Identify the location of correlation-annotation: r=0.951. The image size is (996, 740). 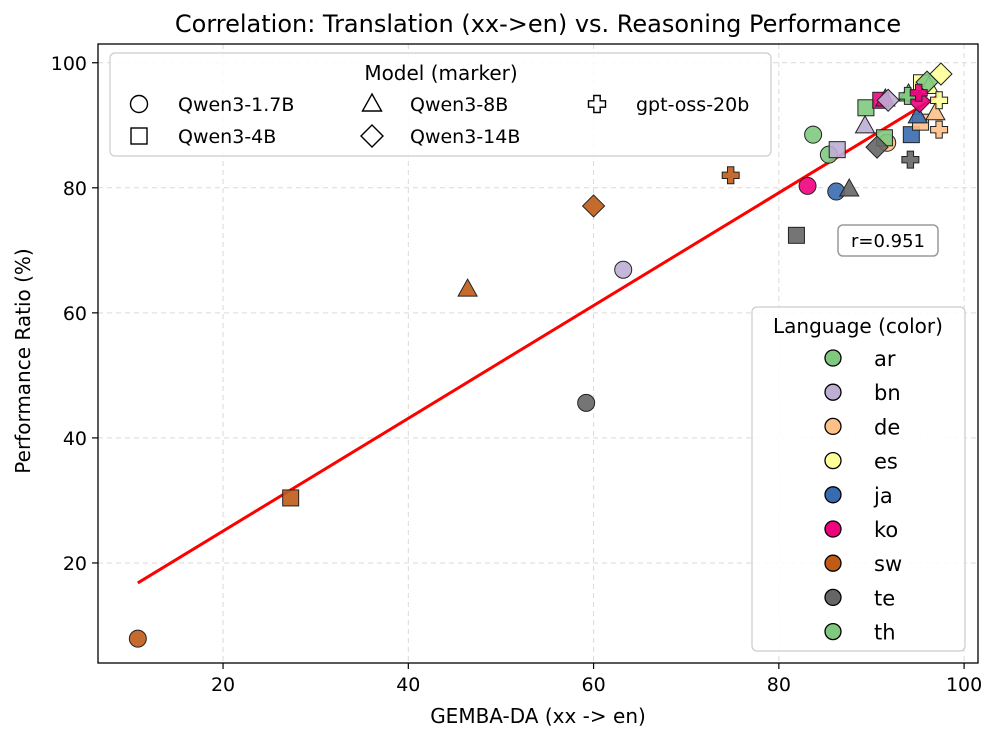
(888, 240).